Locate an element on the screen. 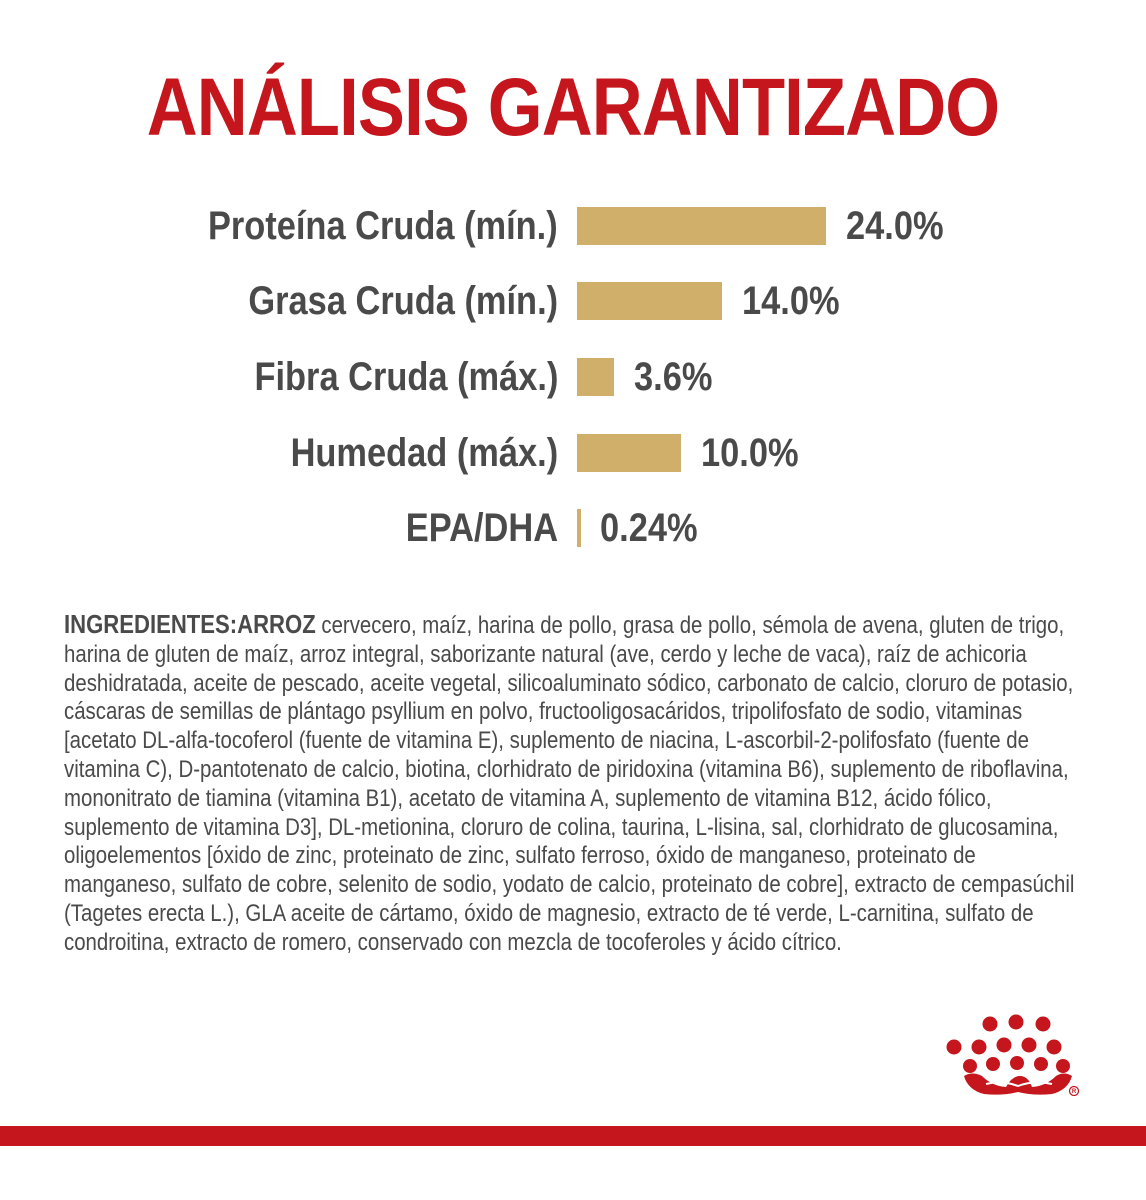 The height and width of the screenshot is (1200, 1146). bar-label: Humedad (máx.) is located at coordinates (424, 453).